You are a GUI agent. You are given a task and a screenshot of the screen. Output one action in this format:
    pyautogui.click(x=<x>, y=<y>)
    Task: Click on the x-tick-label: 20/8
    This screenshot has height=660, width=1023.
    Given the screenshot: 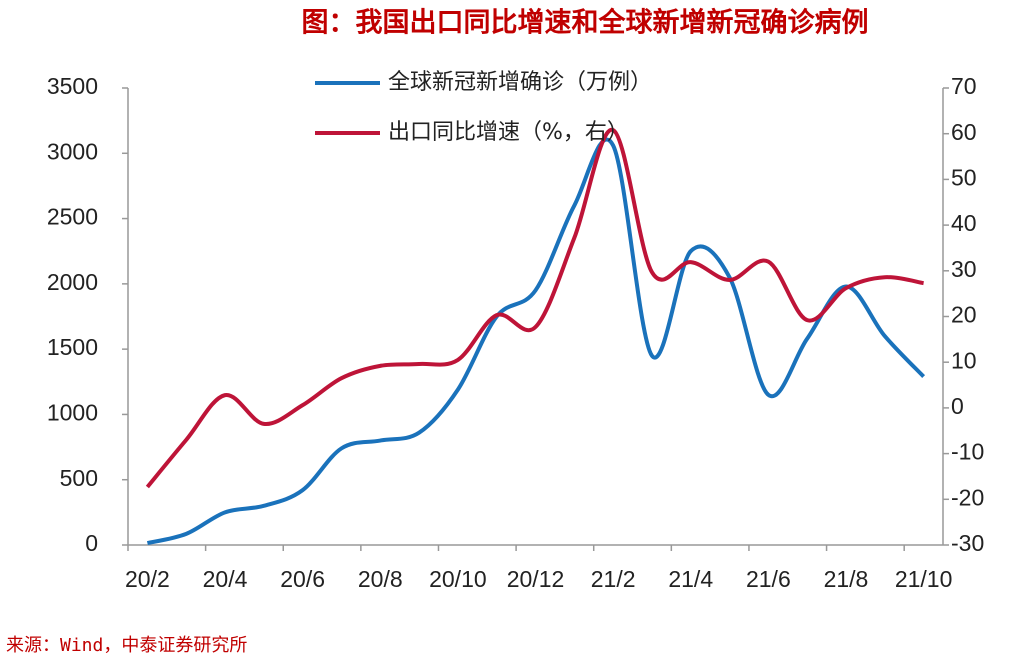 What is the action you would take?
    pyautogui.click(x=380, y=579)
    